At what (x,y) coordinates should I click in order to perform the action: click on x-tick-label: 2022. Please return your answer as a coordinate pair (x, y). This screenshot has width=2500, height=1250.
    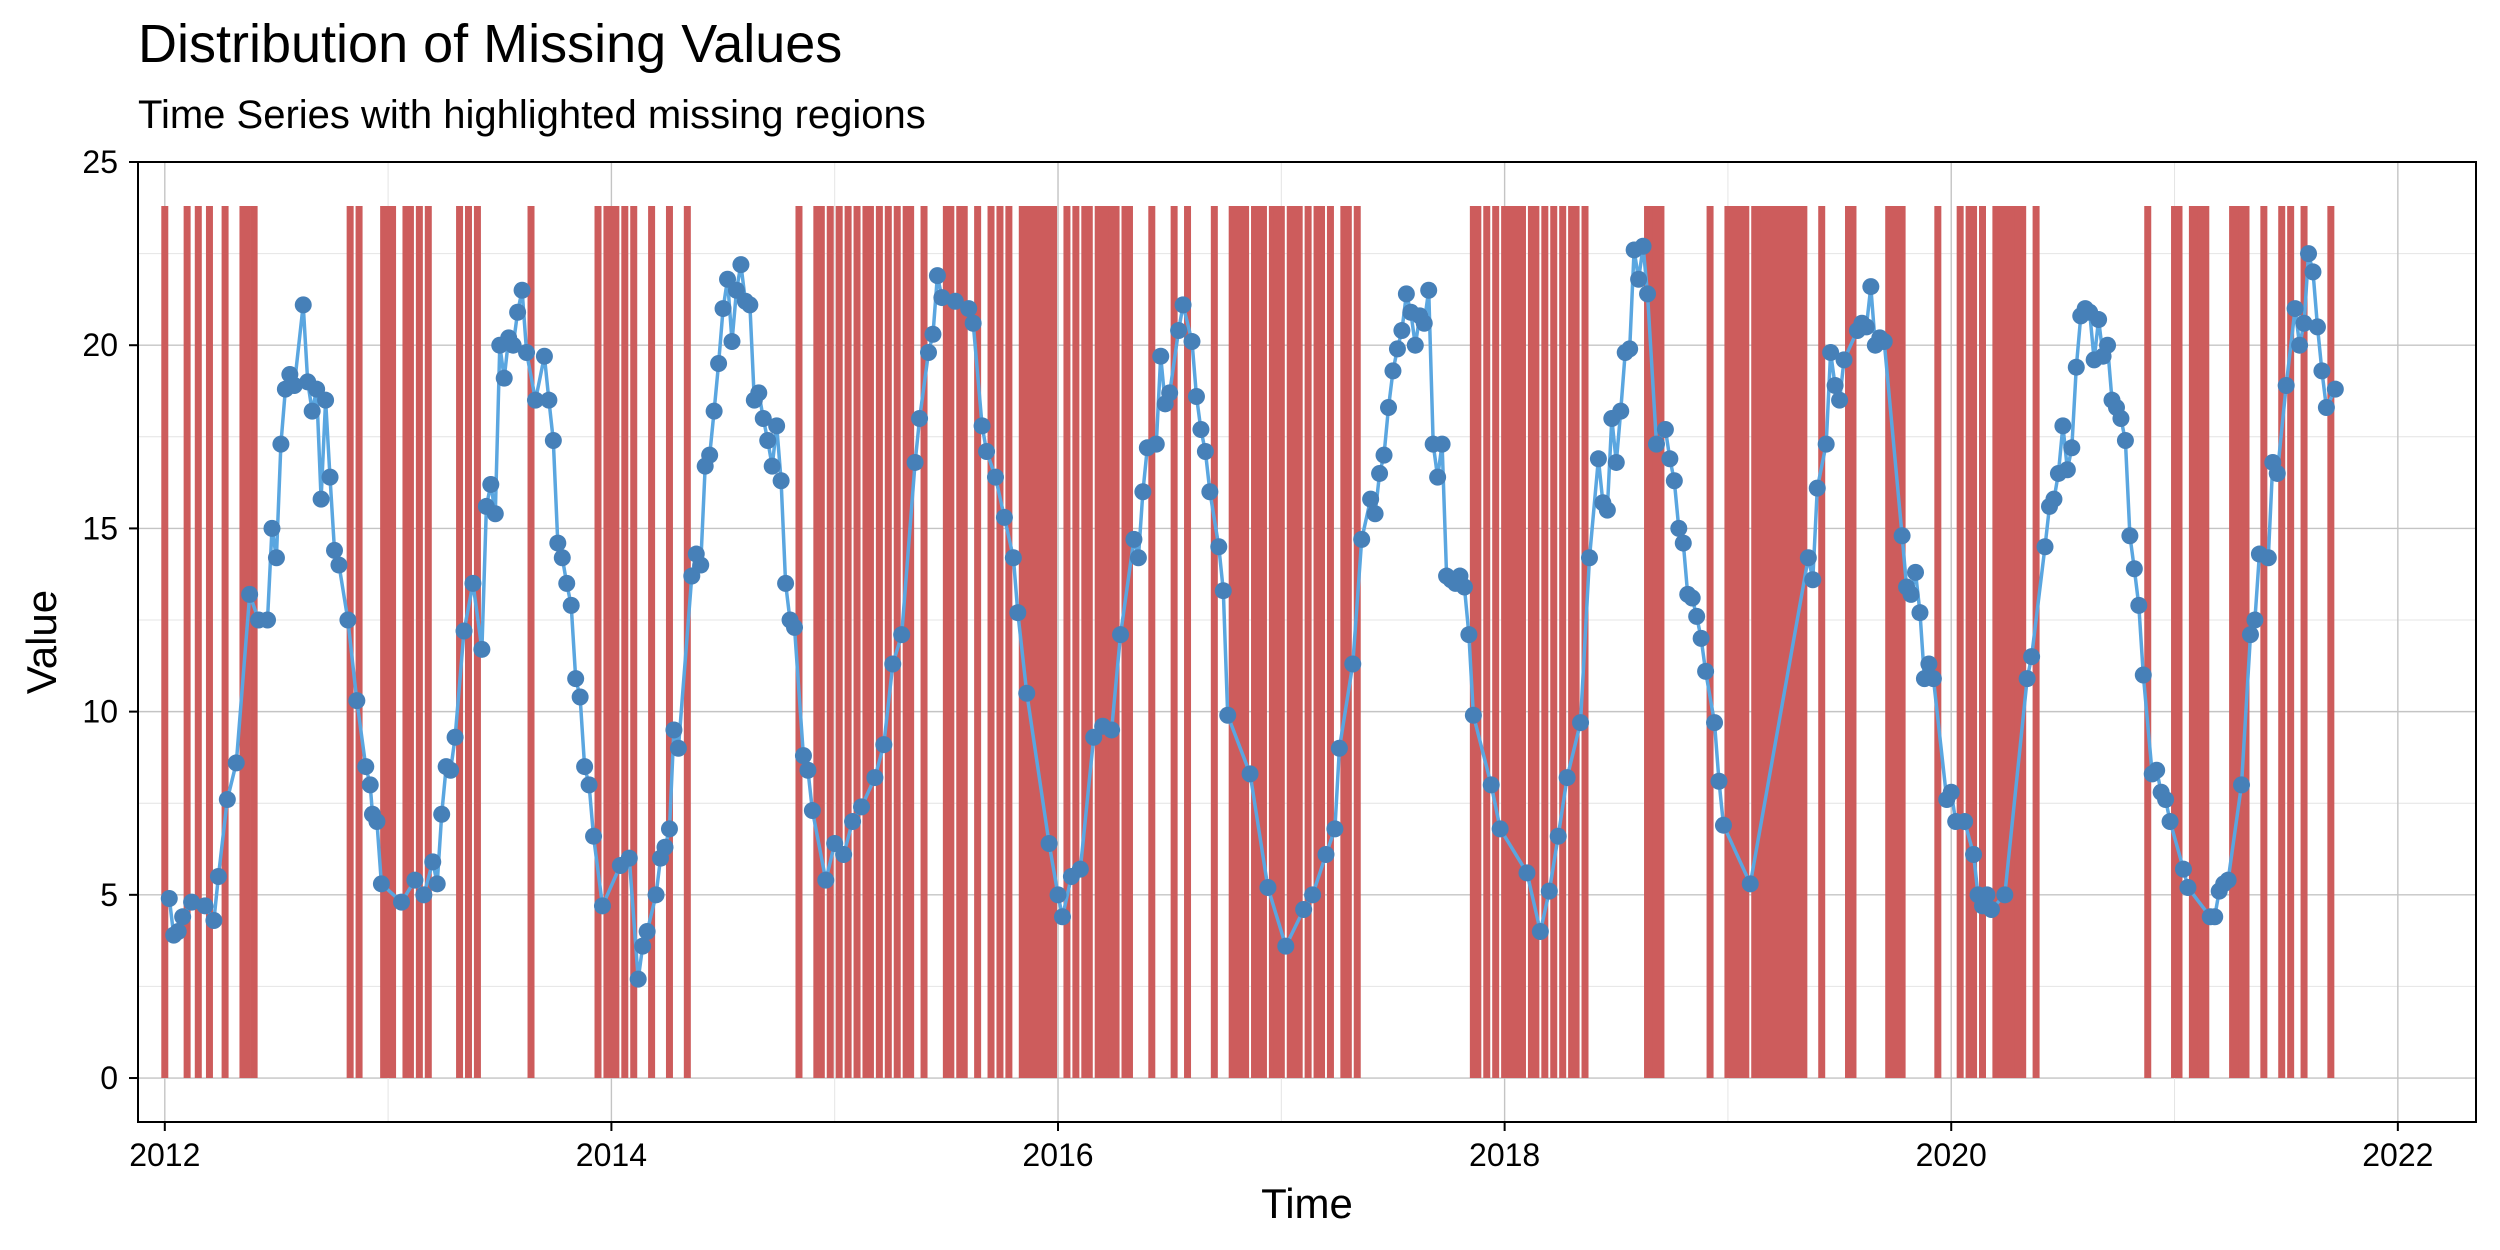
    Looking at the image, I should click on (2397, 1155).